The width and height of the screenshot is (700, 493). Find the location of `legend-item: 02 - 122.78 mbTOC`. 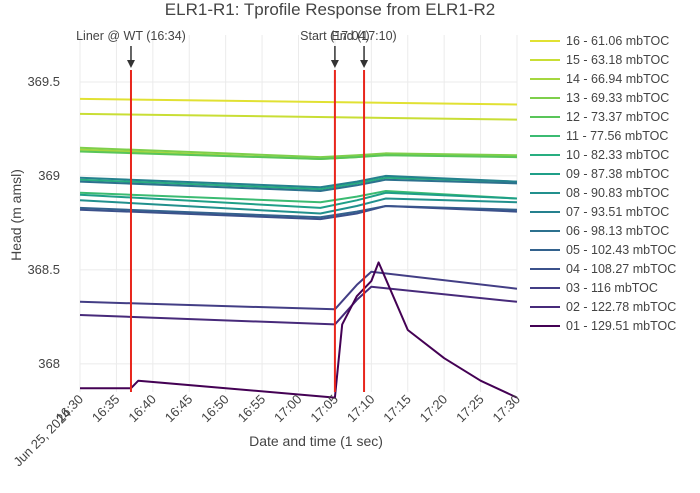

legend-item: 02 - 122.78 mbTOC is located at coordinates (621, 307).